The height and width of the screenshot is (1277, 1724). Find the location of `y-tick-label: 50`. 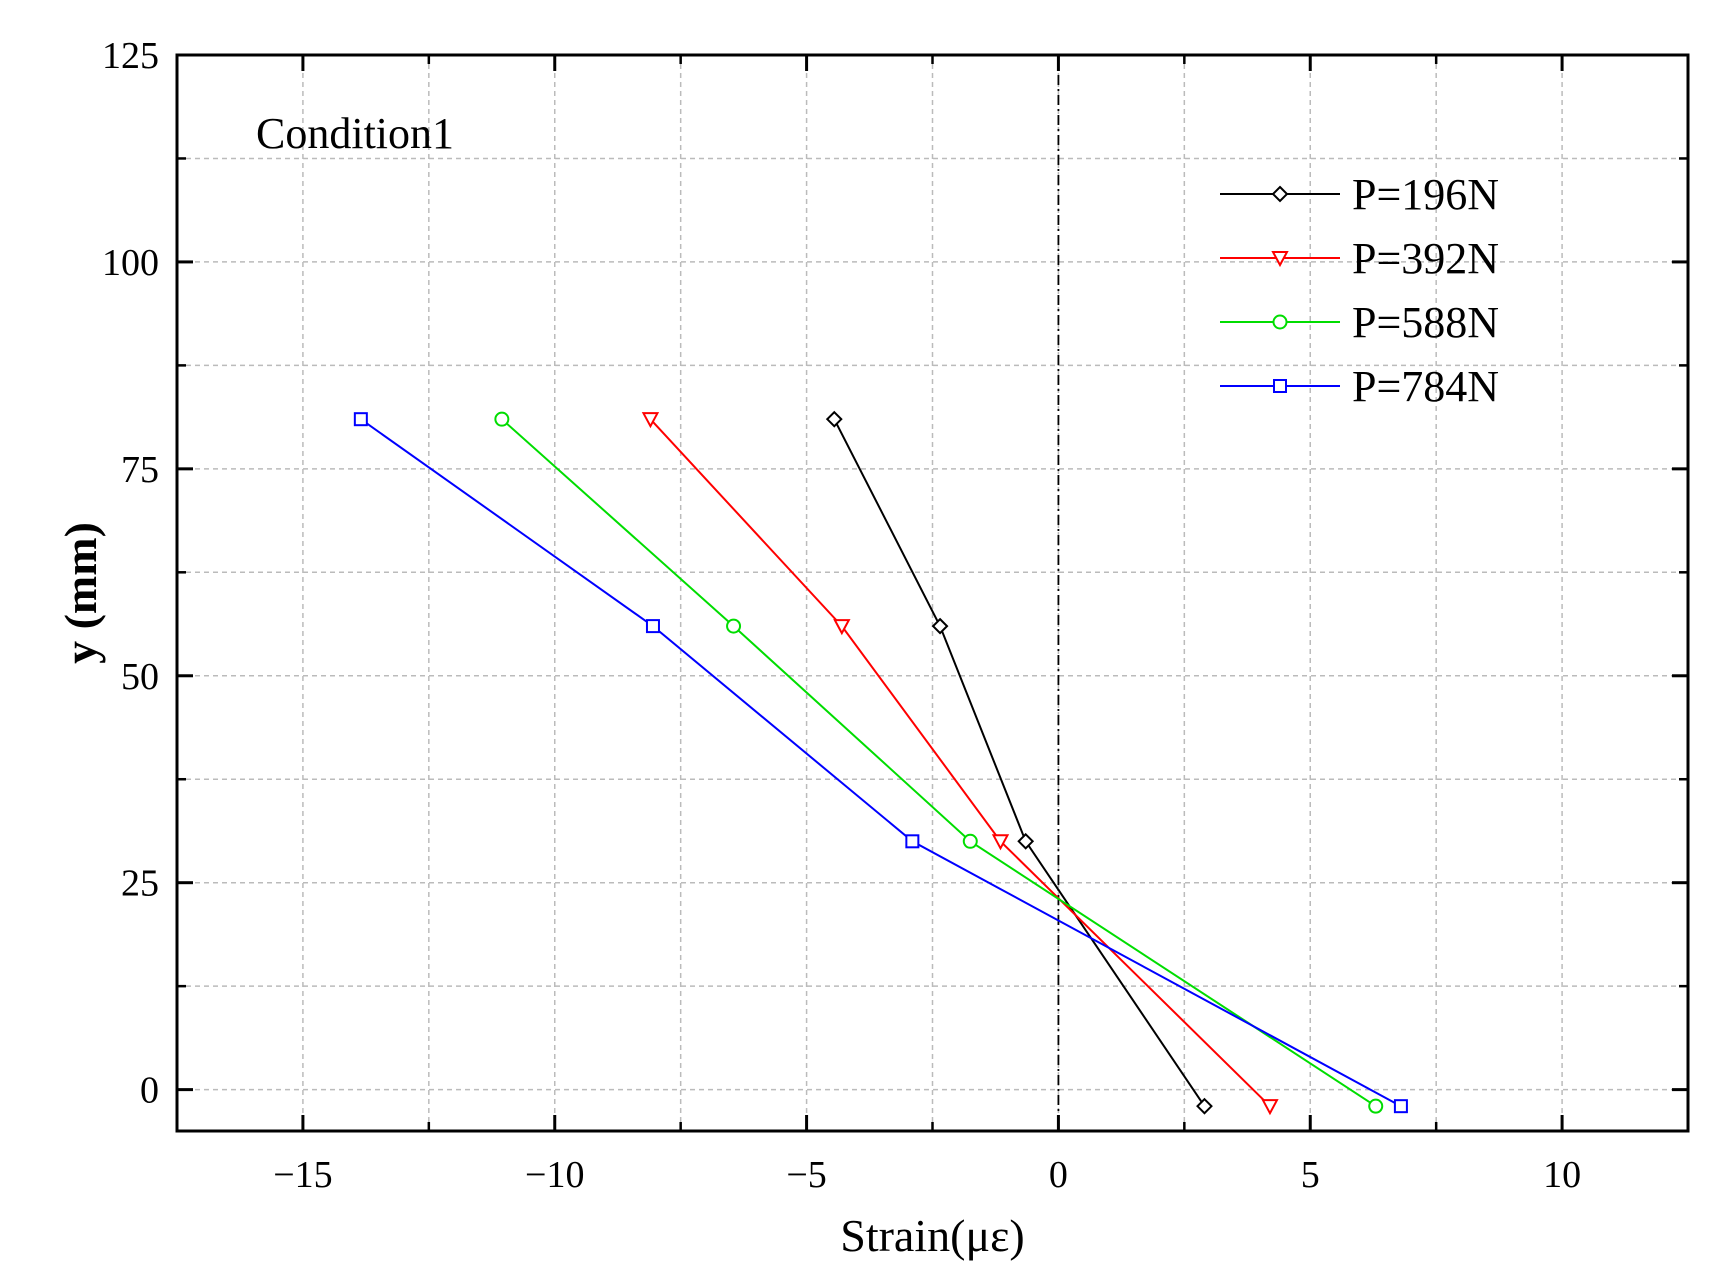

y-tick-label: 50 is located at coordinates (140, 677).